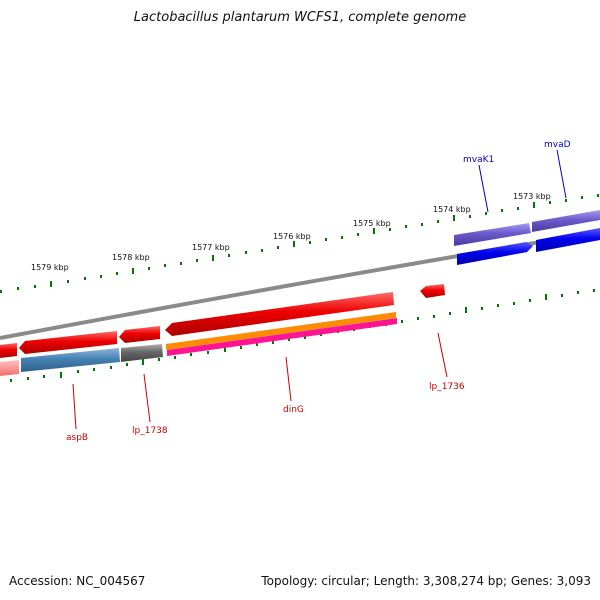 The image size is (600, 600). Describe the element at coordinates (9, 368) in the screenshot. I see `gene-left-pink` at that location.